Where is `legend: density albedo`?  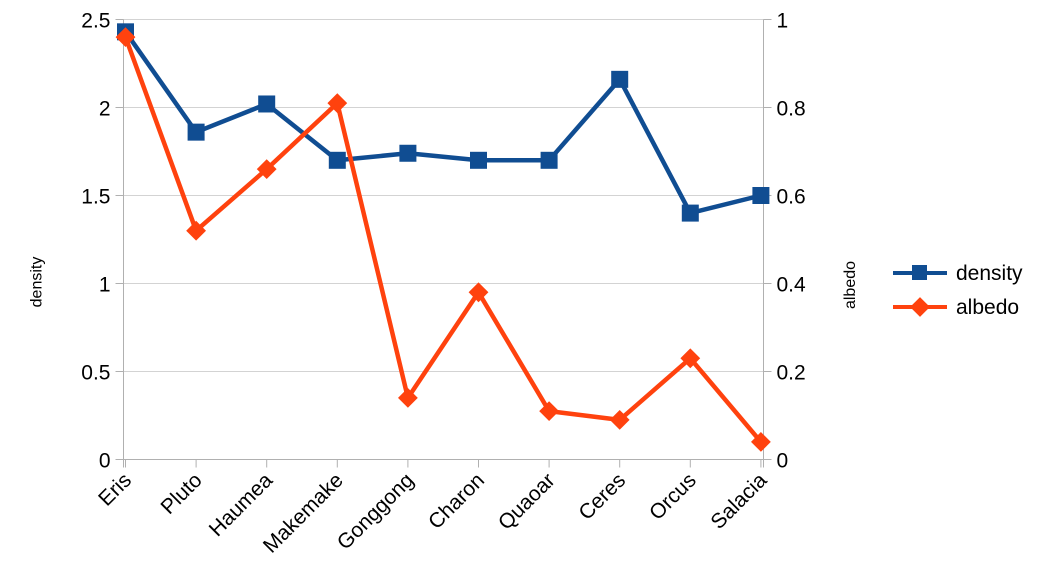
legend: density albedo is located at coordinates (958, 290).